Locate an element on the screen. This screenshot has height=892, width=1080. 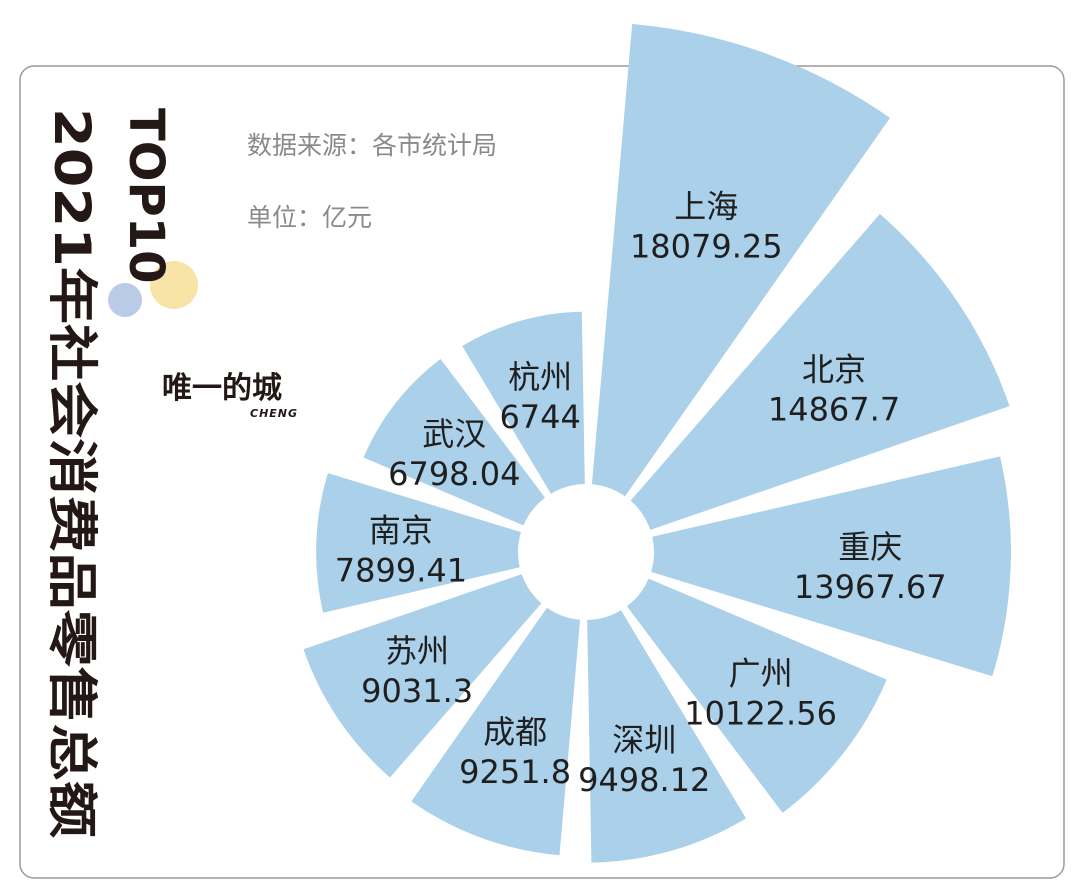
slice-category-label: 重庆 is located at coordinates (870, 547).